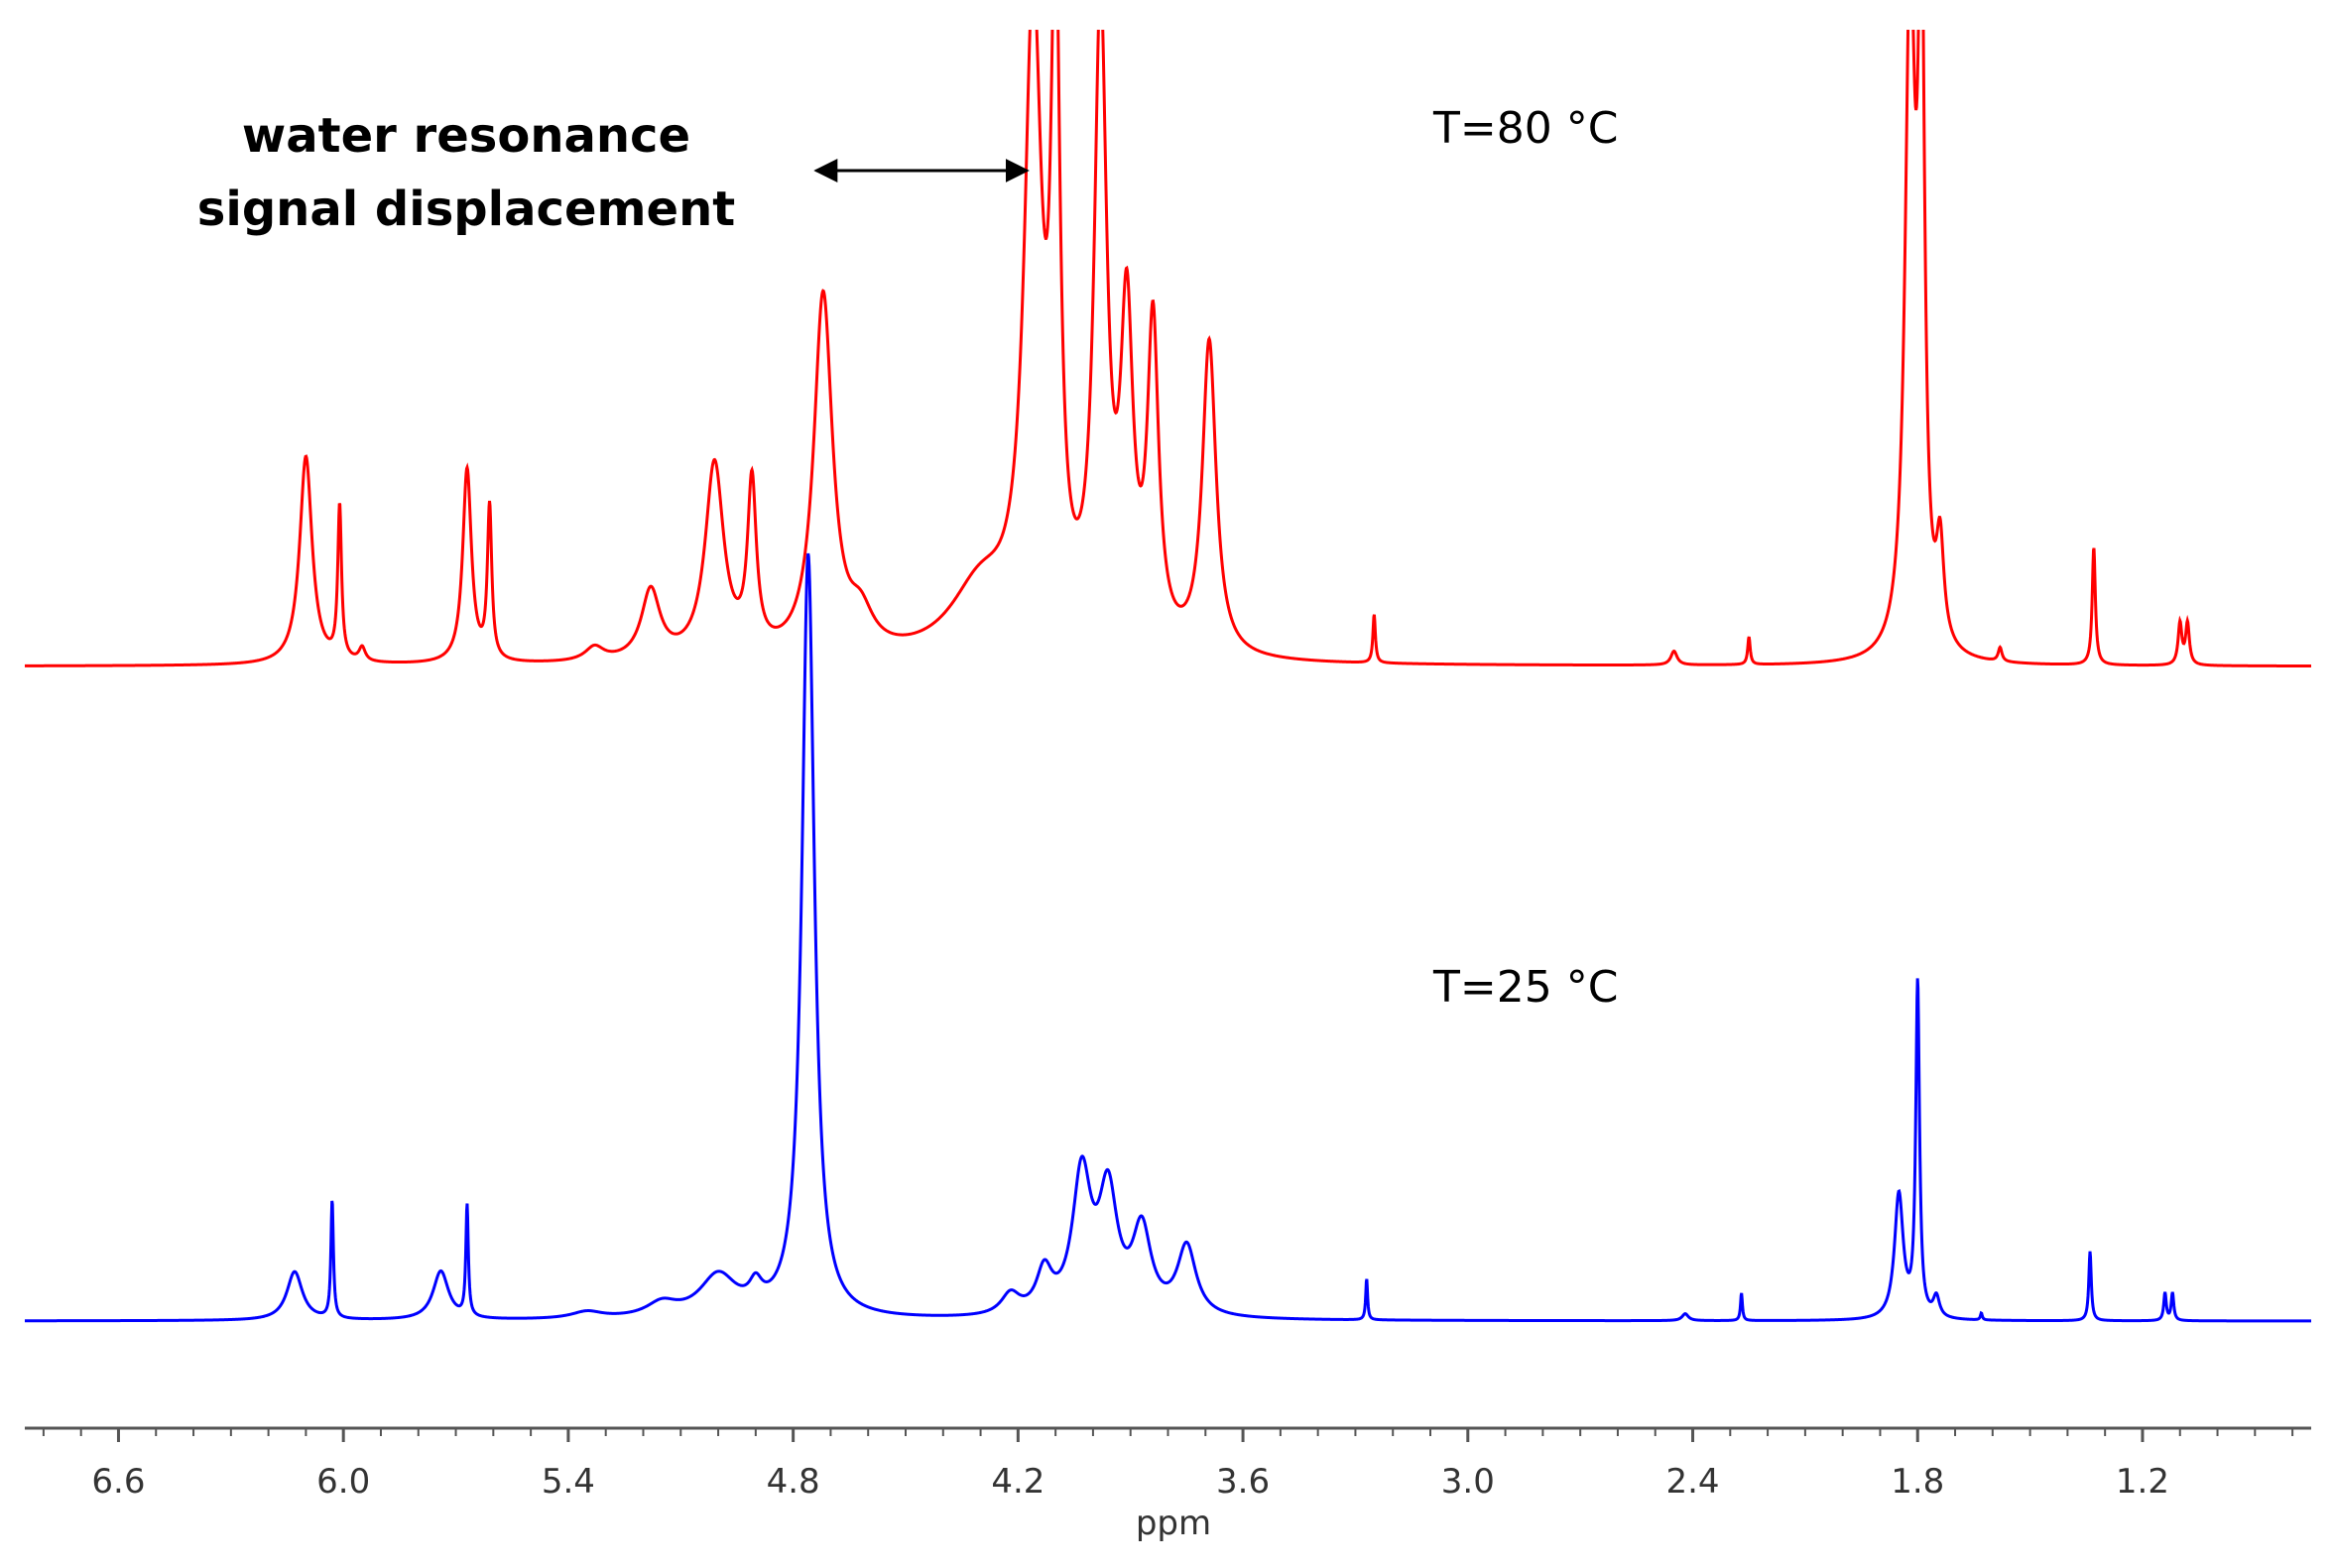 The width and height of the screenshot is (2334, 1568). I want to click on x-tick-label: 5.4, so click(568, 1482).